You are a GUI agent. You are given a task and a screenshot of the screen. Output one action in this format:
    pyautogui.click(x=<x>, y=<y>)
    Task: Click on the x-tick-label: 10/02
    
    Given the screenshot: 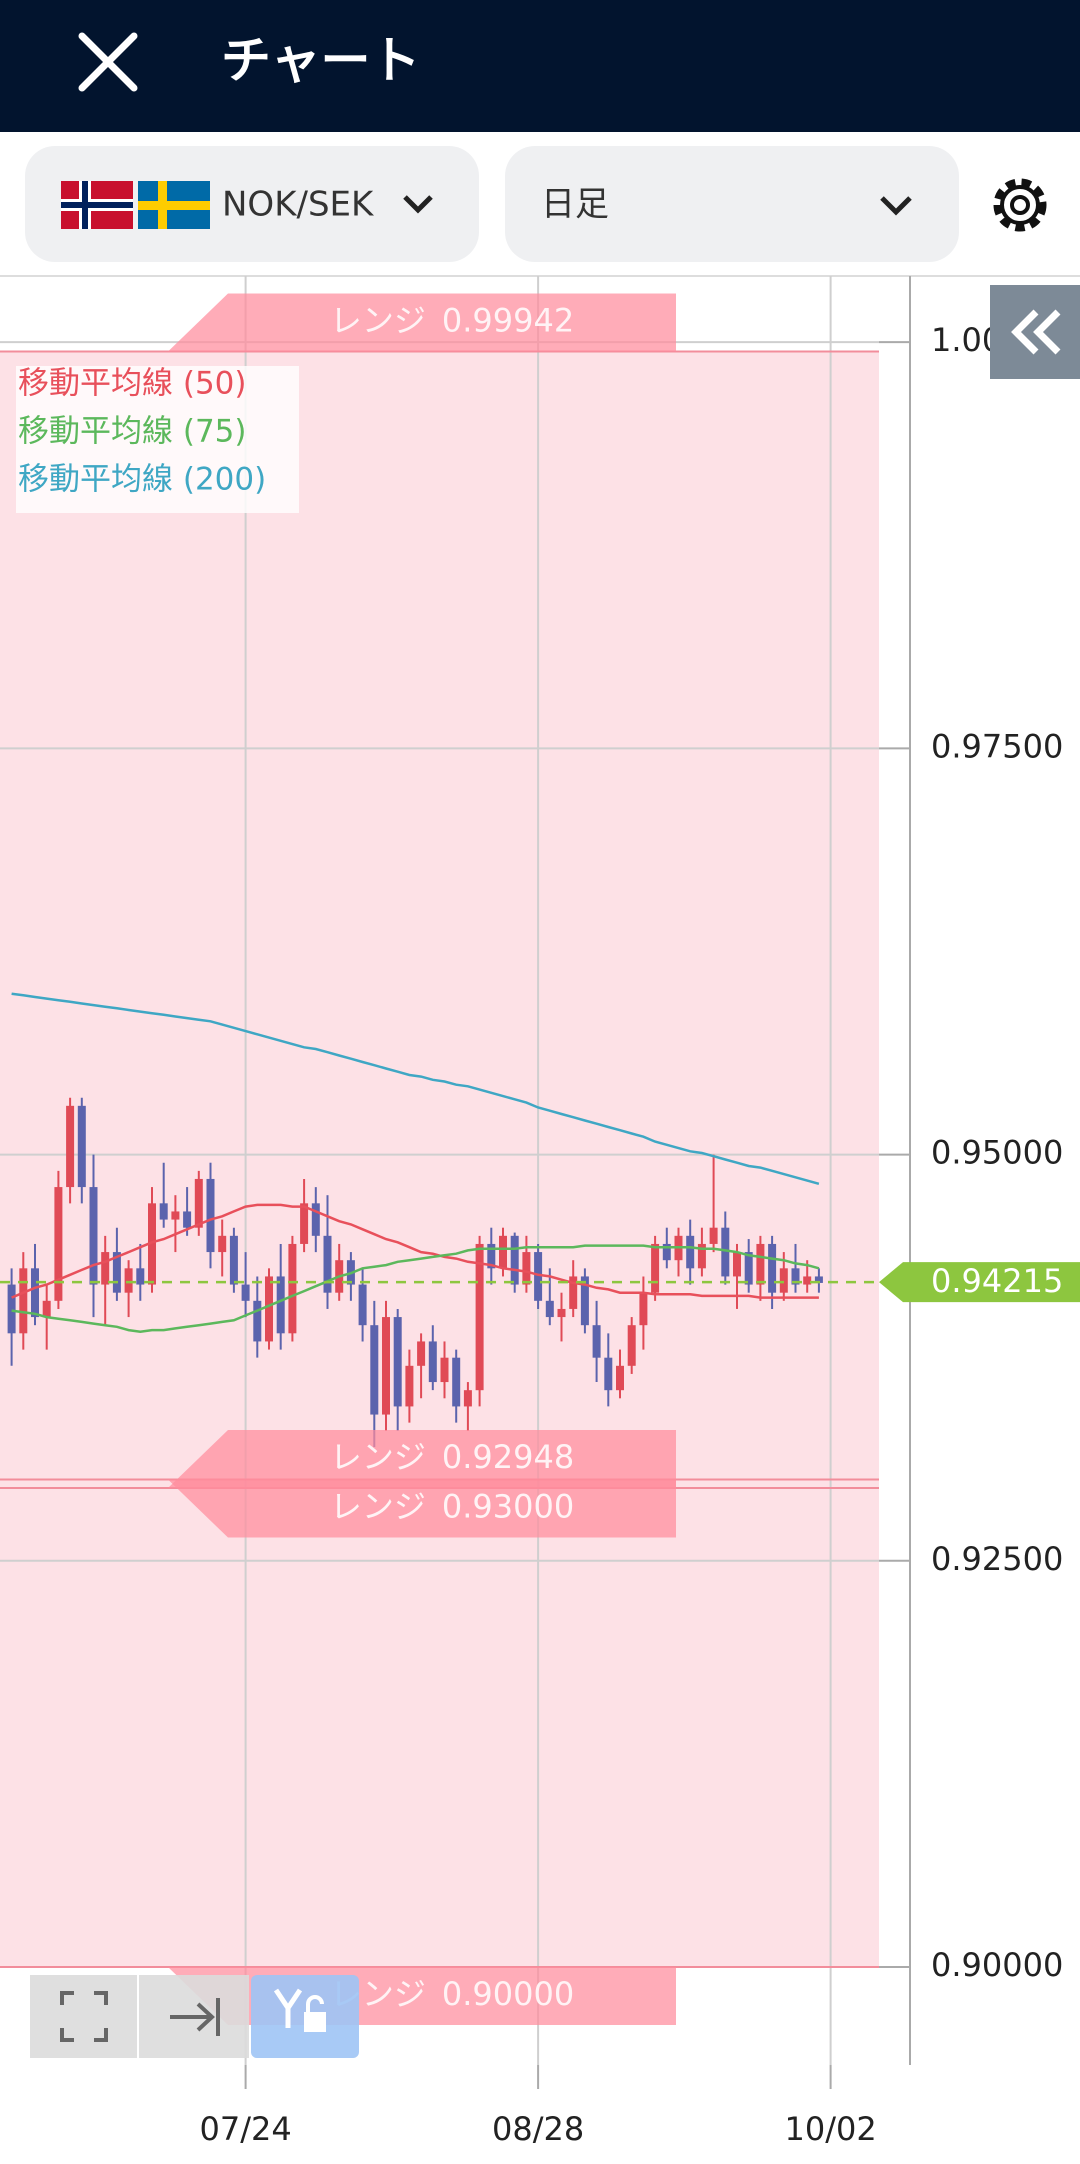 What is the action you would take?
    pyautogui.click(x=830, y=2129)
    